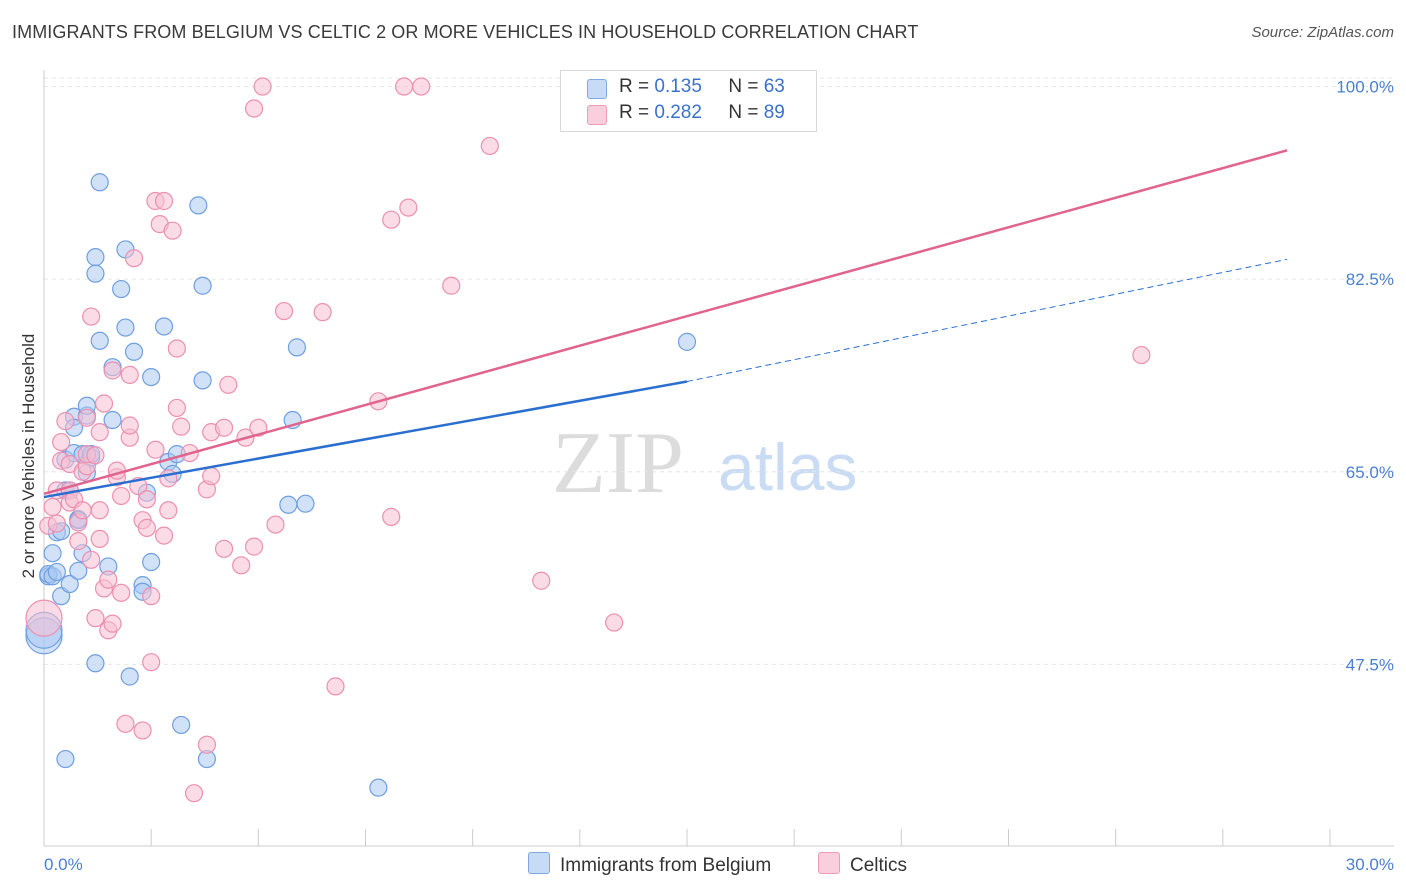 The image size is (1406, 892). What do you see at coordinates (774, 112) in the screenshot?
I see `legend-n-value: 89` at bounding box center [774, 112].